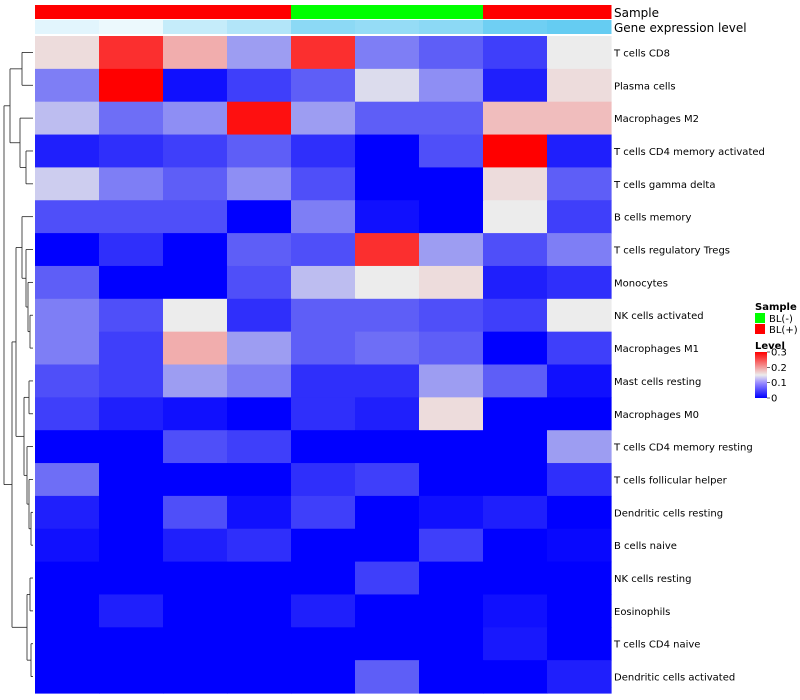  Describe the element at coordinates (671, 251) in the screenshot. I see `row-label: T cells regulatory Tregs` at that location.